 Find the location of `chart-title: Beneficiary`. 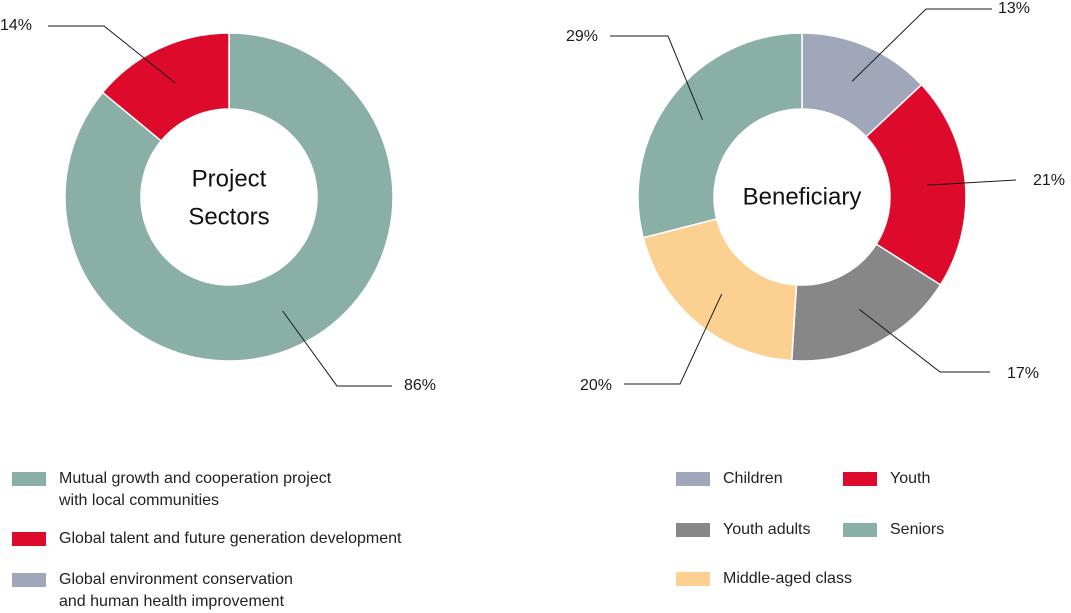

chart-title: Beneficiary is located at coordinates (802, 196).